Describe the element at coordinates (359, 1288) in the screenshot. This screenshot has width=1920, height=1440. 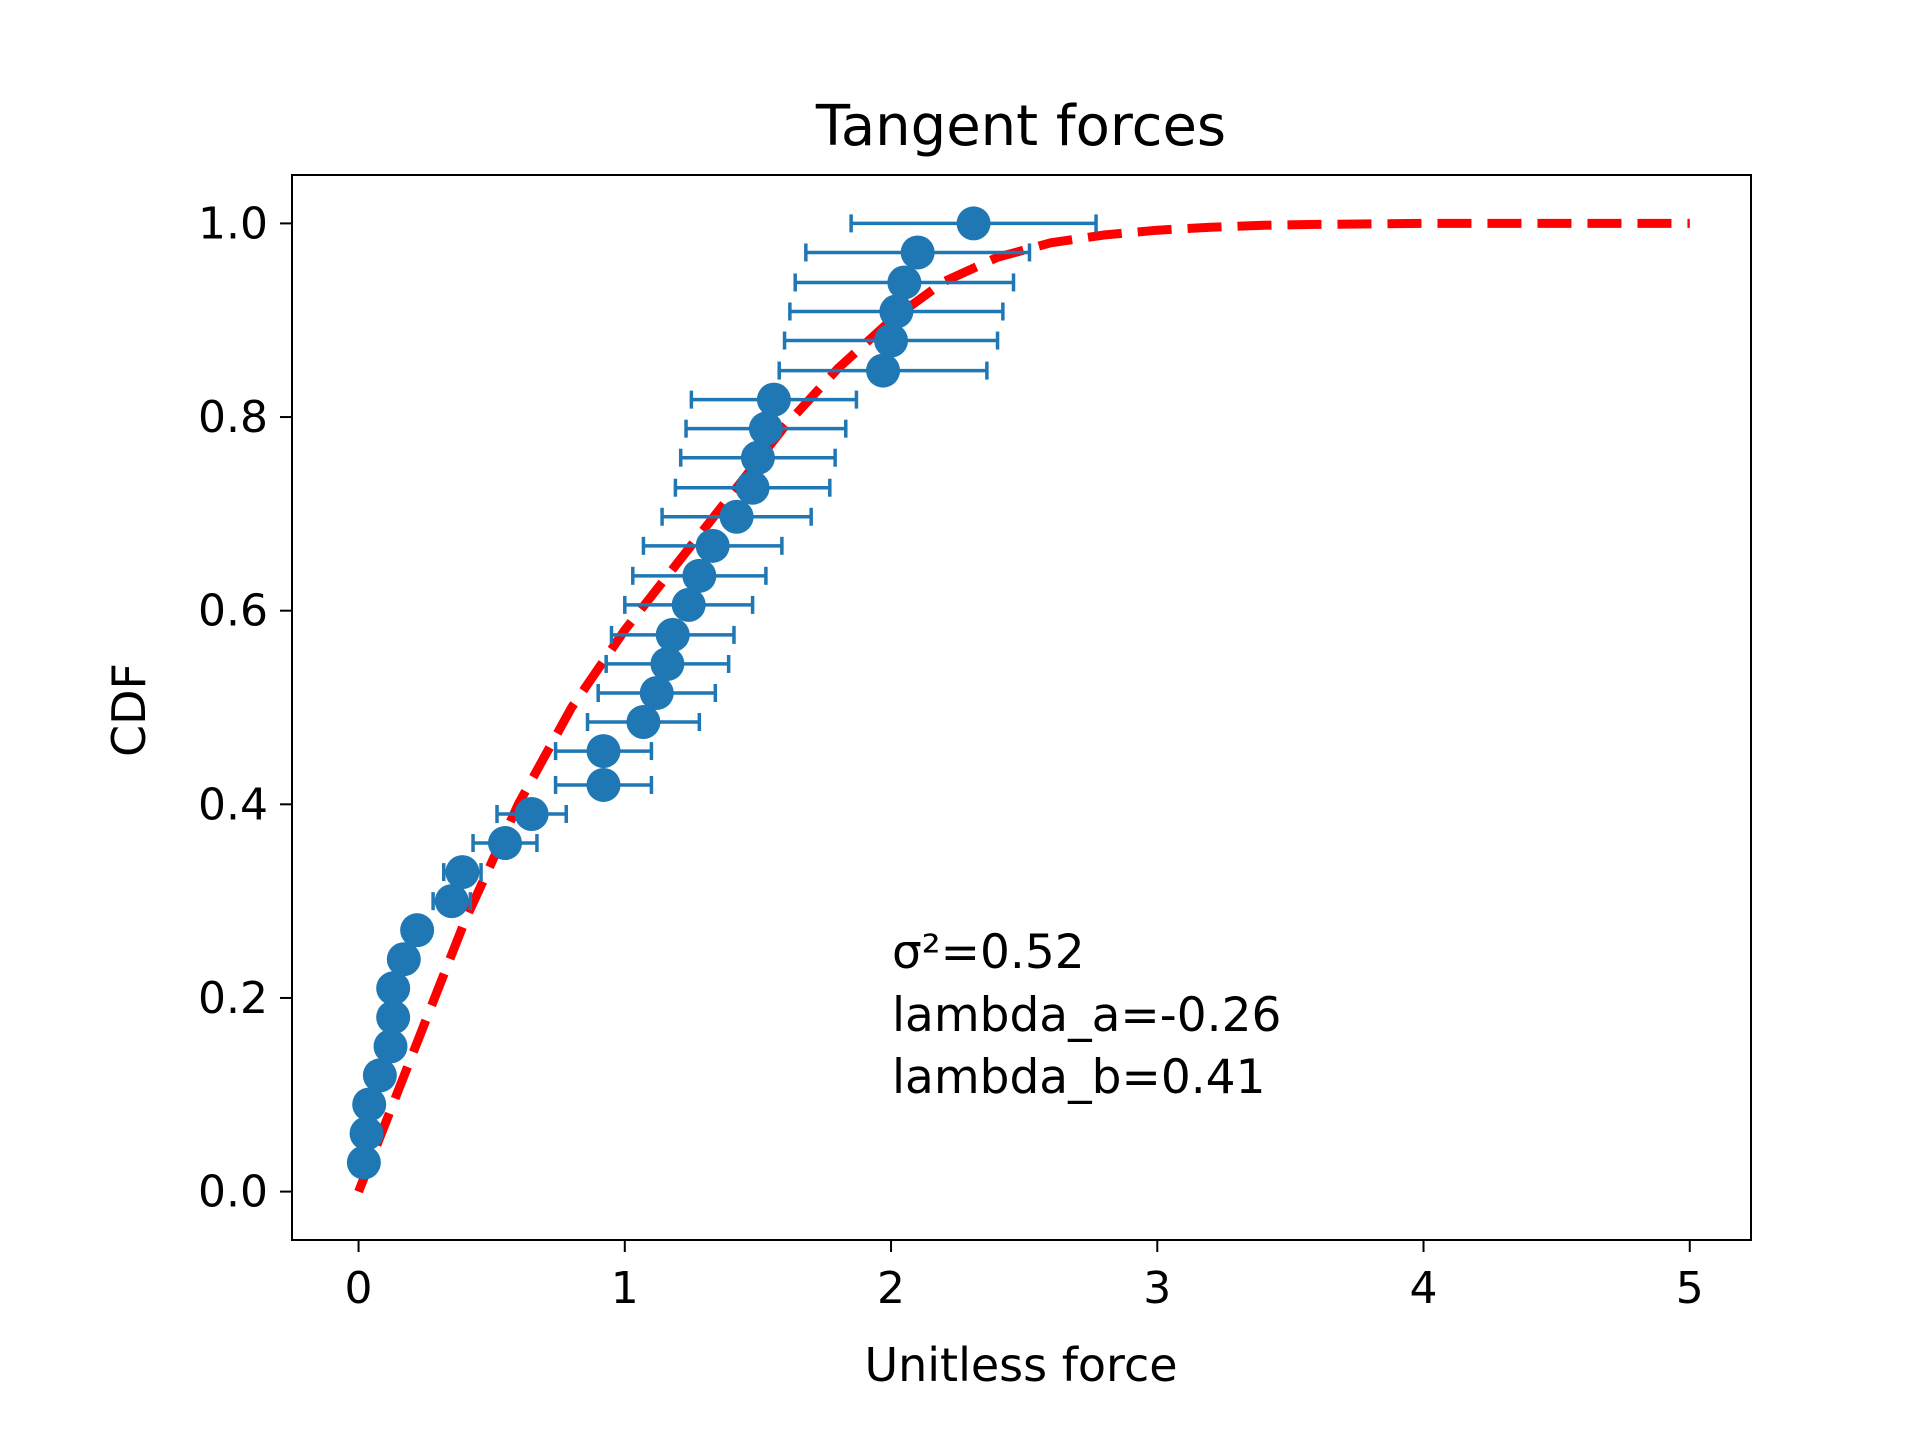
I see `x-tick-label: 0` at that location.